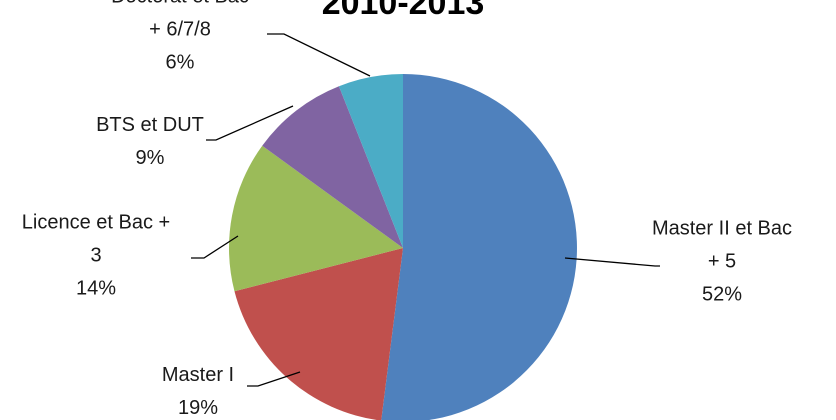 The width and height of the screenshot is (836, 420). What do you see at coordinates (722, 261) in the screenshot?
I see `slice-category-label: + 5` at bounding box center [722, 261].